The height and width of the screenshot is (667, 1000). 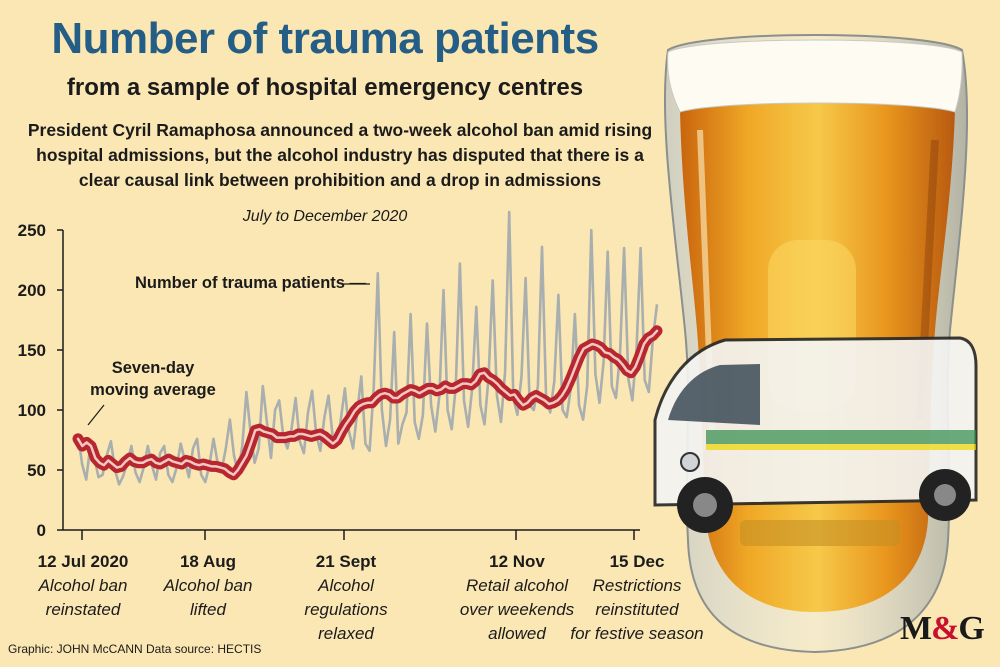 I want to click on moving-average-label-line1: Seven-day, so click(x=153, y=368).